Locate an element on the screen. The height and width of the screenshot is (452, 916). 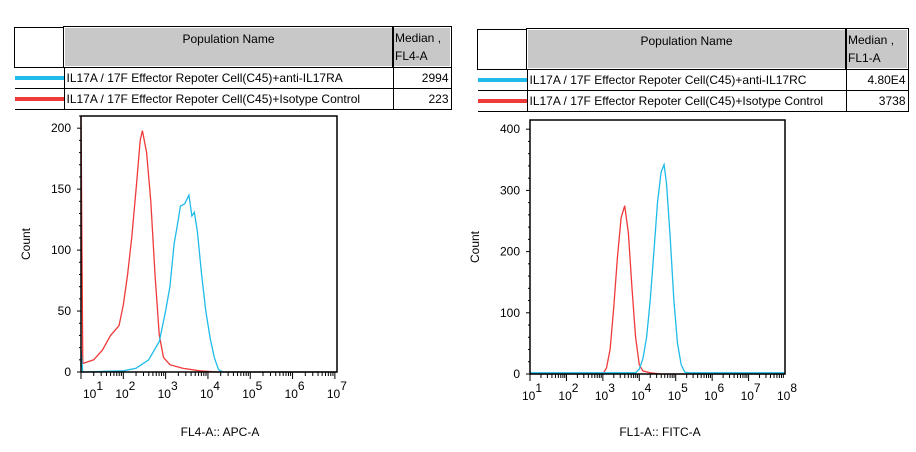
y-tick-label: 50 is located at coordinates (65, 311).